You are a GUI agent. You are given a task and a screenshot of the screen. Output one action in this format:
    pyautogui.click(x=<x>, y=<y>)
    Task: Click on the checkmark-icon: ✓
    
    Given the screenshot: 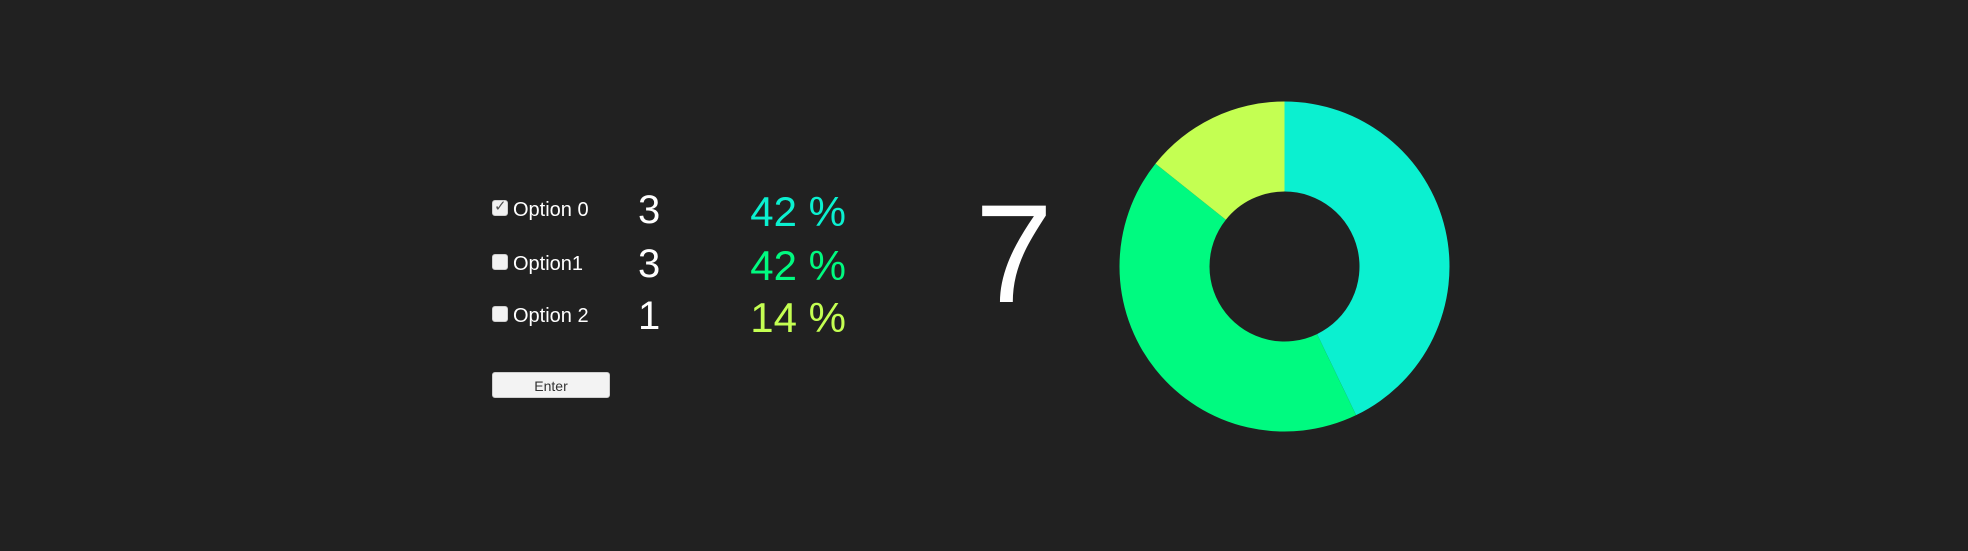 What is the action you would take?
    pyautogui.click(x=500, y=206)
    